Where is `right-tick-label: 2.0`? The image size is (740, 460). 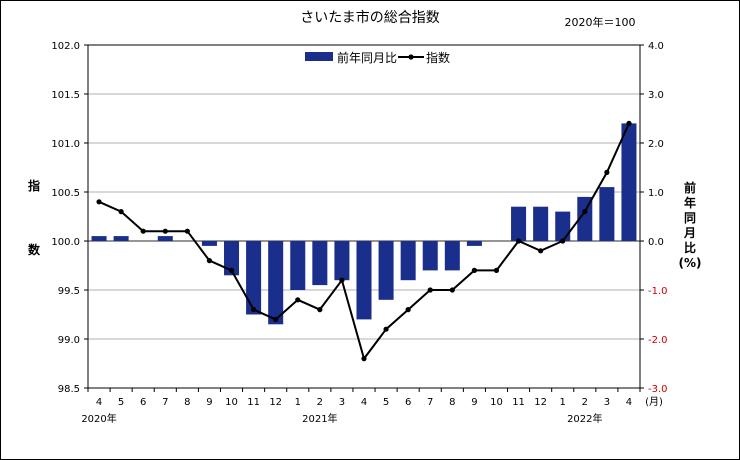 right-tick-label: 2.0 is located at coordinates (656, 144).